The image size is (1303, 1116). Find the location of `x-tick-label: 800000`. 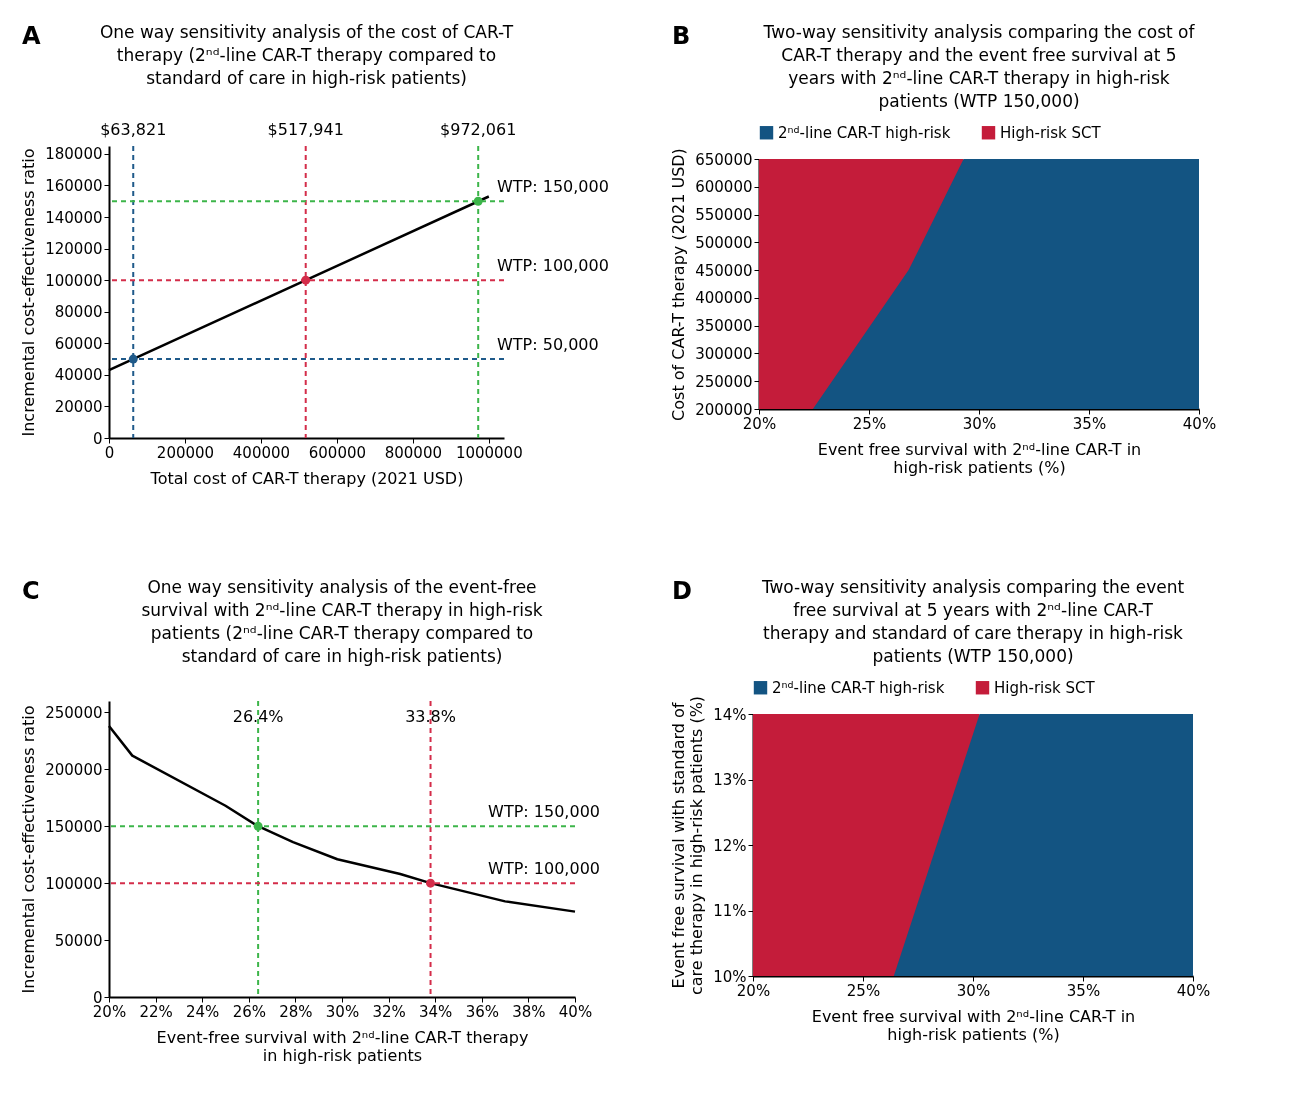

x-tick-label: 800000 is located at coordinates (413, 452).